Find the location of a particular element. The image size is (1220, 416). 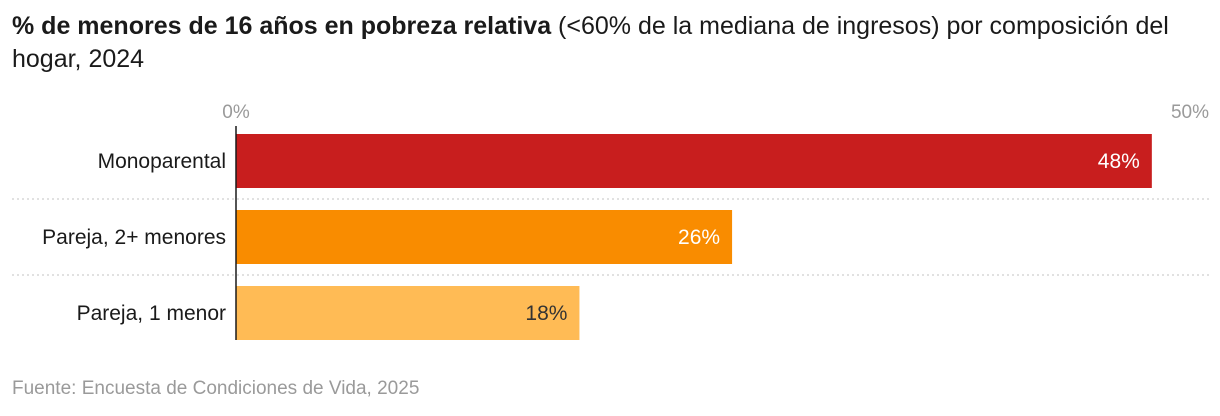

category-label: Monoparental is located at coordinates (162, 161).